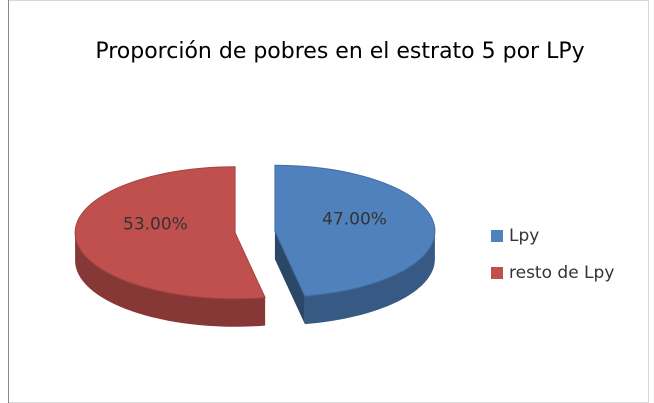 This screenshot has width=654, height=403. Describe the element at coordinates (155, 225) in the screenshot. I see `data-label: 53.00%` at that location.